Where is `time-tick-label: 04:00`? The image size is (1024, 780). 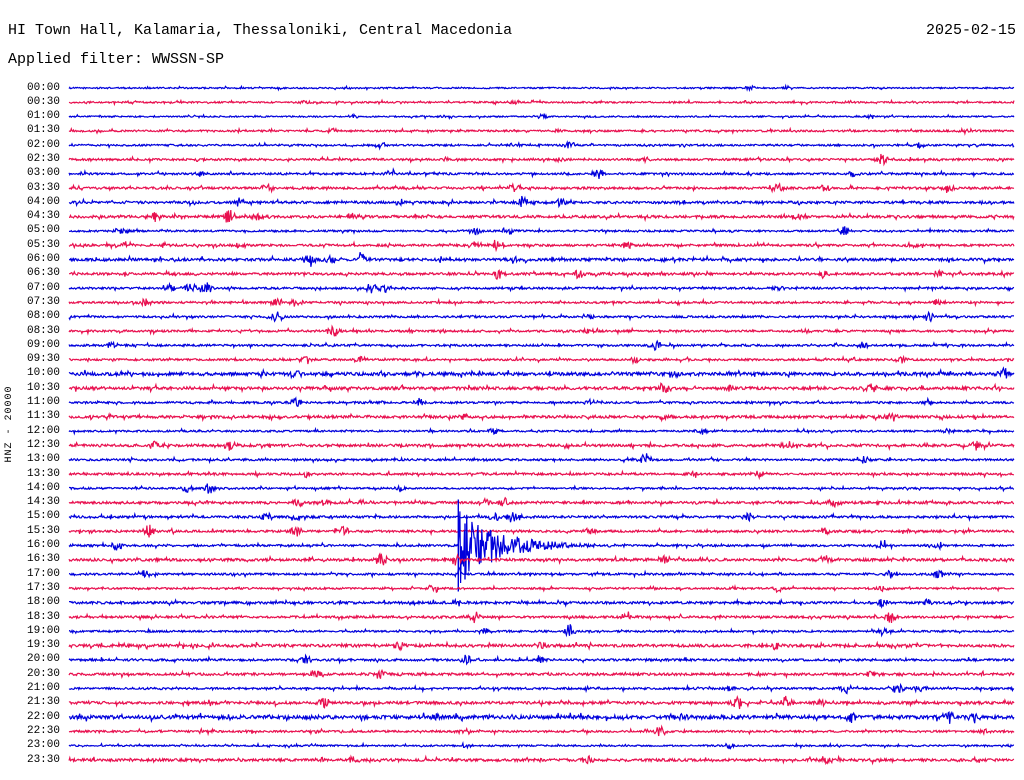 time-tick-label: 04:00 is located at coordinates (43, 201).